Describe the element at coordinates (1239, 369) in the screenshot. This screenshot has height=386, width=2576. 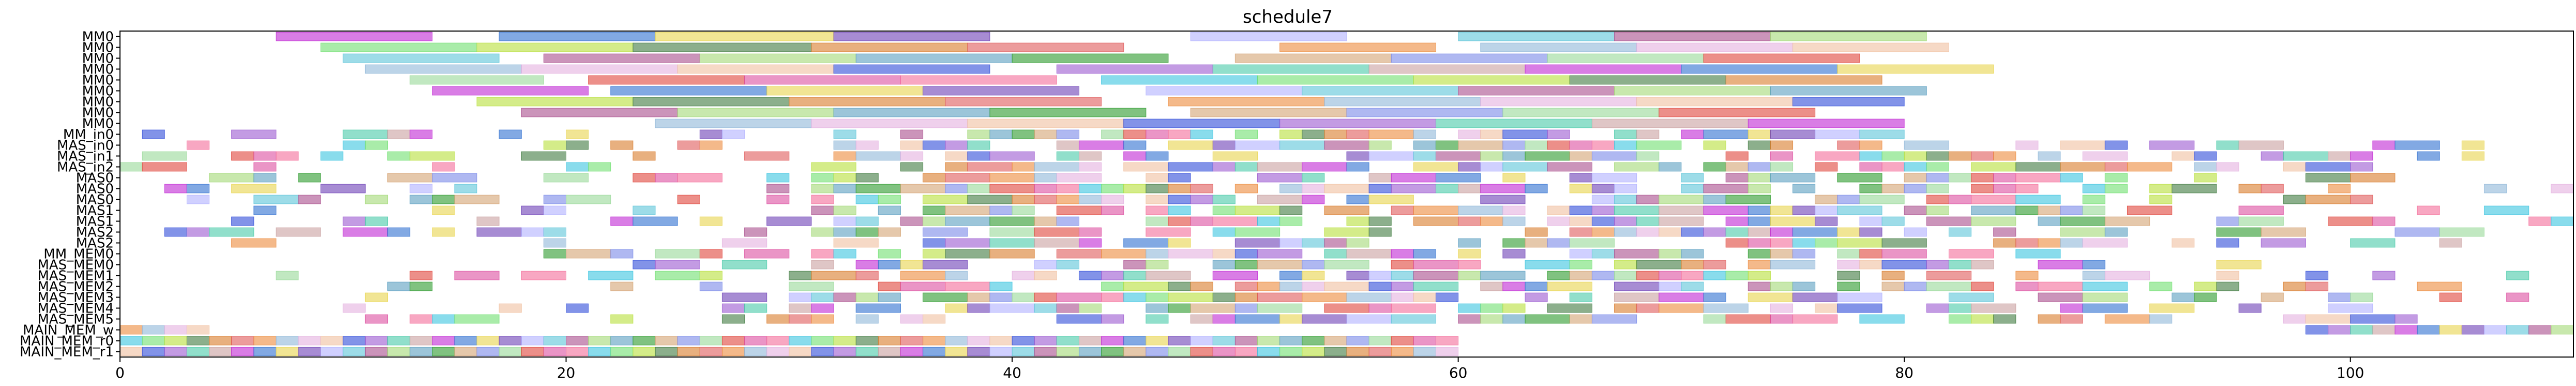
I see `x-axis: 0 20 40 60 80 100` at that location.